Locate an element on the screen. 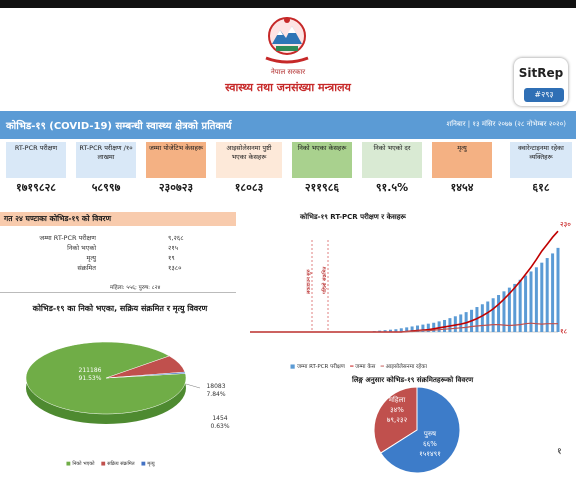  stat-card: RT-PCR परीक्षण १७१९८२८ is located at coordinates (36, 171).